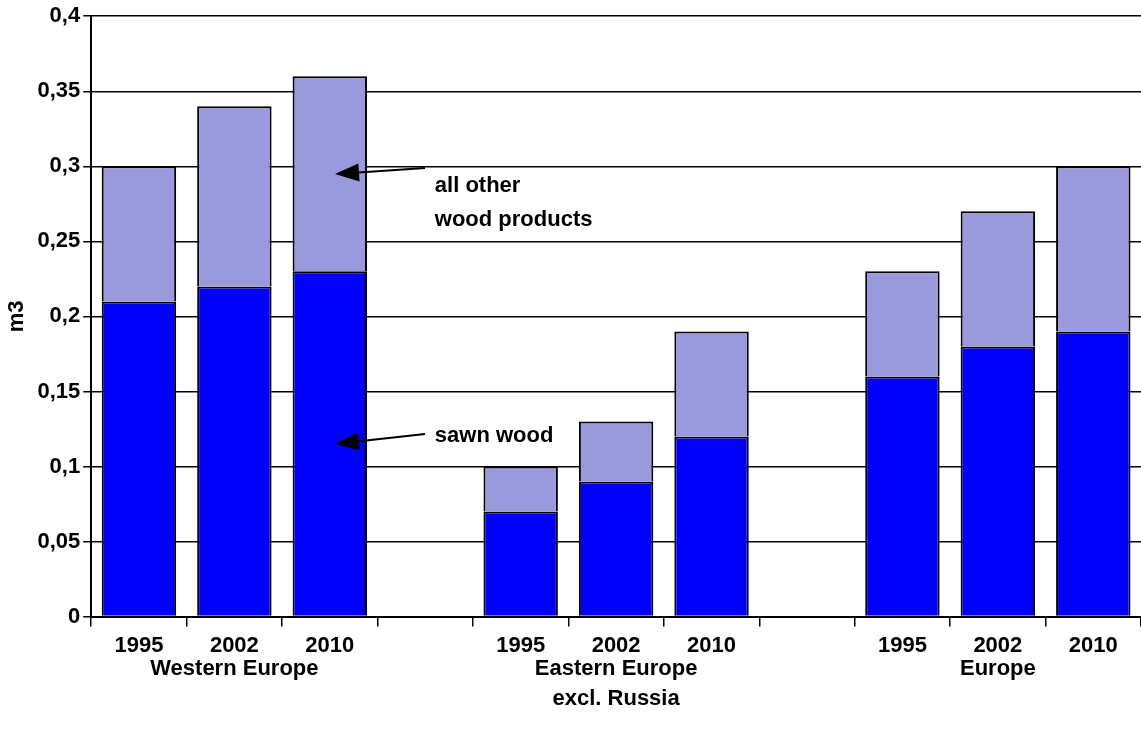 The width and height of the screenshot is (1141, 755). What do you see at coordinates (65, 165) in the screenshot?
I see `y-tick-label: 0,3` at bounding box center [65, 165].